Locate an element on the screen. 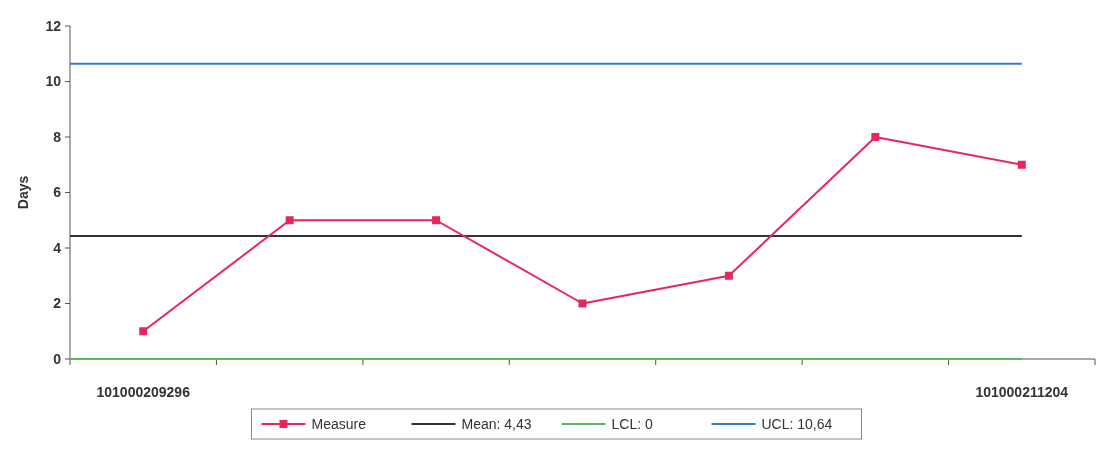 Image resolution: width=1113 pixels, height=457 pixels. y-tick-label: 10 is located at coordinates (53, 81).